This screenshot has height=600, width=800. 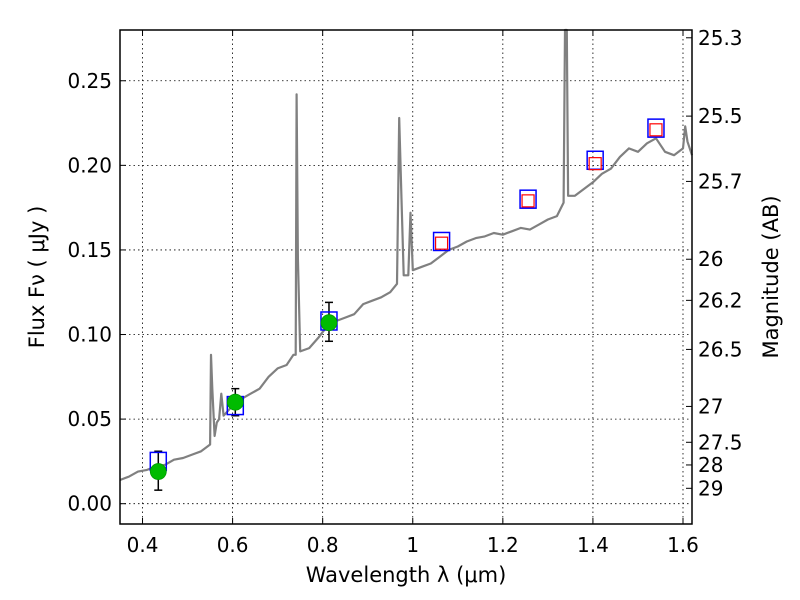 What do you see at coordinates (37, 277) in the screenshot?
I see `y-axis-label: Flux Fν ( μJy )` at bounding box center [37, 277].